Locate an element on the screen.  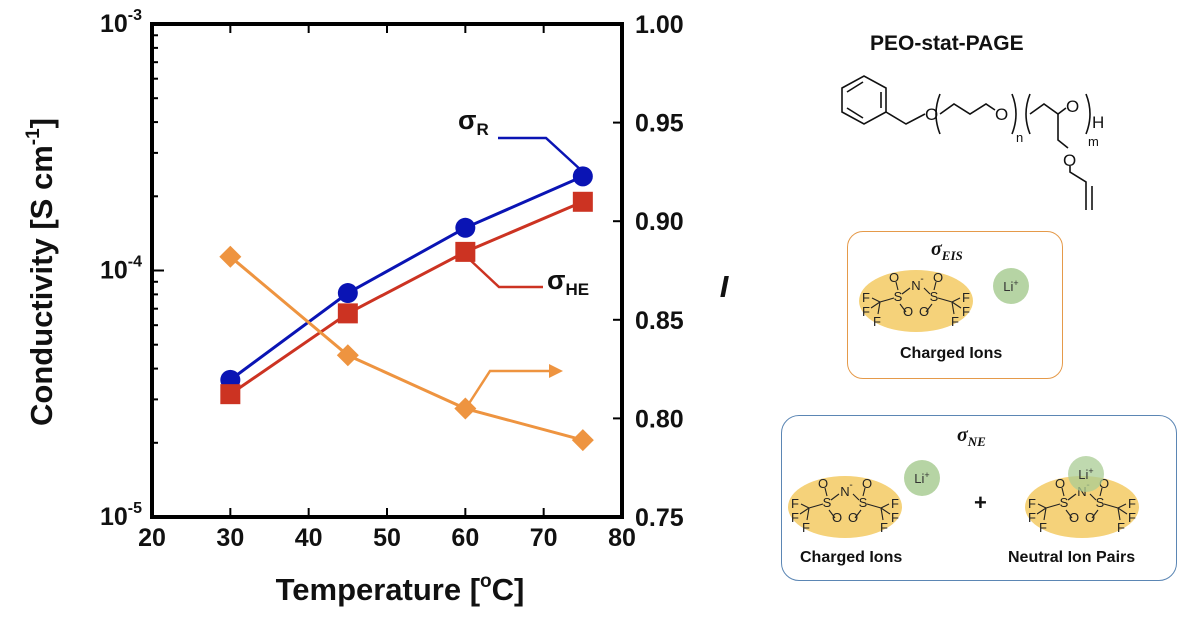
sigma-eis-title: σEIS is located at coordinates (947, 250).